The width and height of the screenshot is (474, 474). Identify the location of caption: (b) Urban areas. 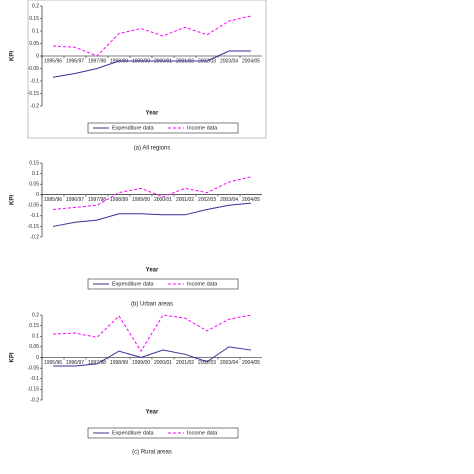
(152, 305).